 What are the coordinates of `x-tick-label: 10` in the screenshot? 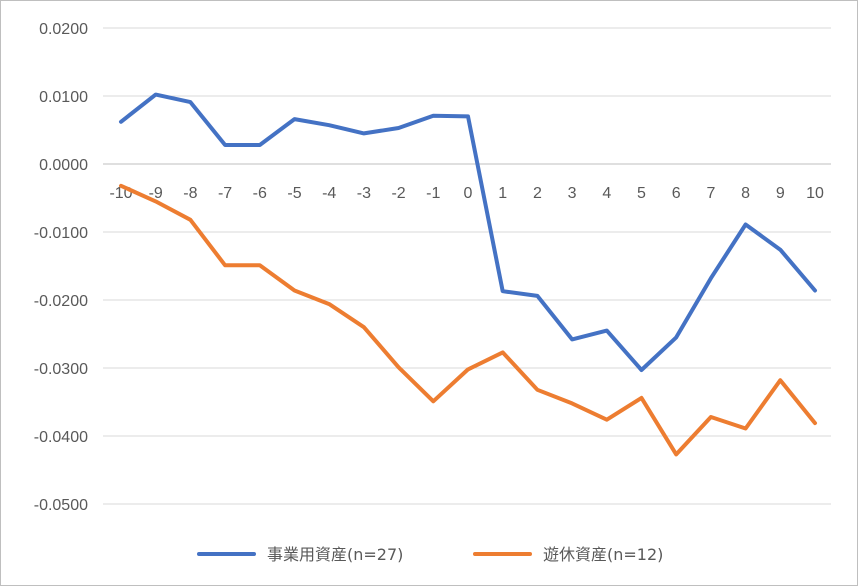 It's located at (815, 193).